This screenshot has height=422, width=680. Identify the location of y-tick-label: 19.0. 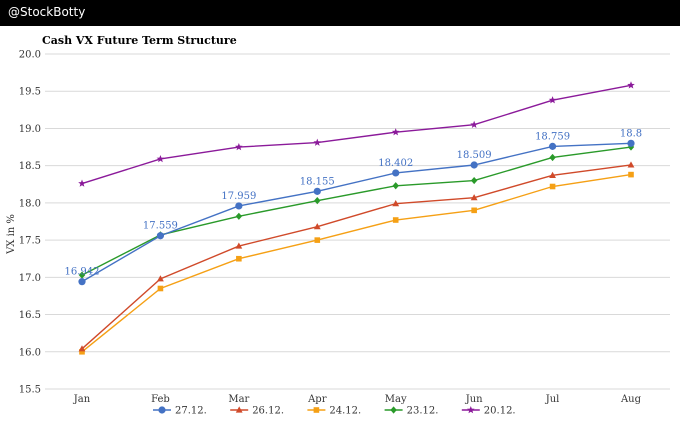
(30, 129).